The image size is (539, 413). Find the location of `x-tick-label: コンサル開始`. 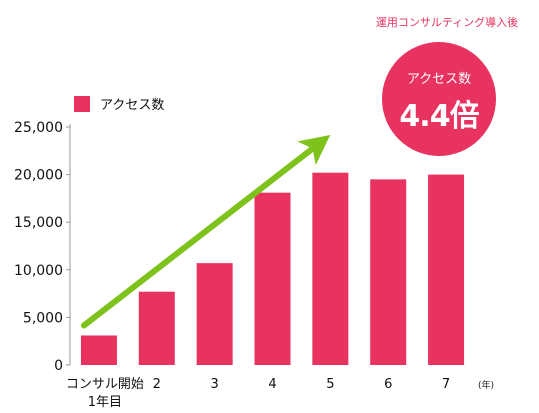

x-tick-label: コンサル開始 is located at coordinates (105, 384).